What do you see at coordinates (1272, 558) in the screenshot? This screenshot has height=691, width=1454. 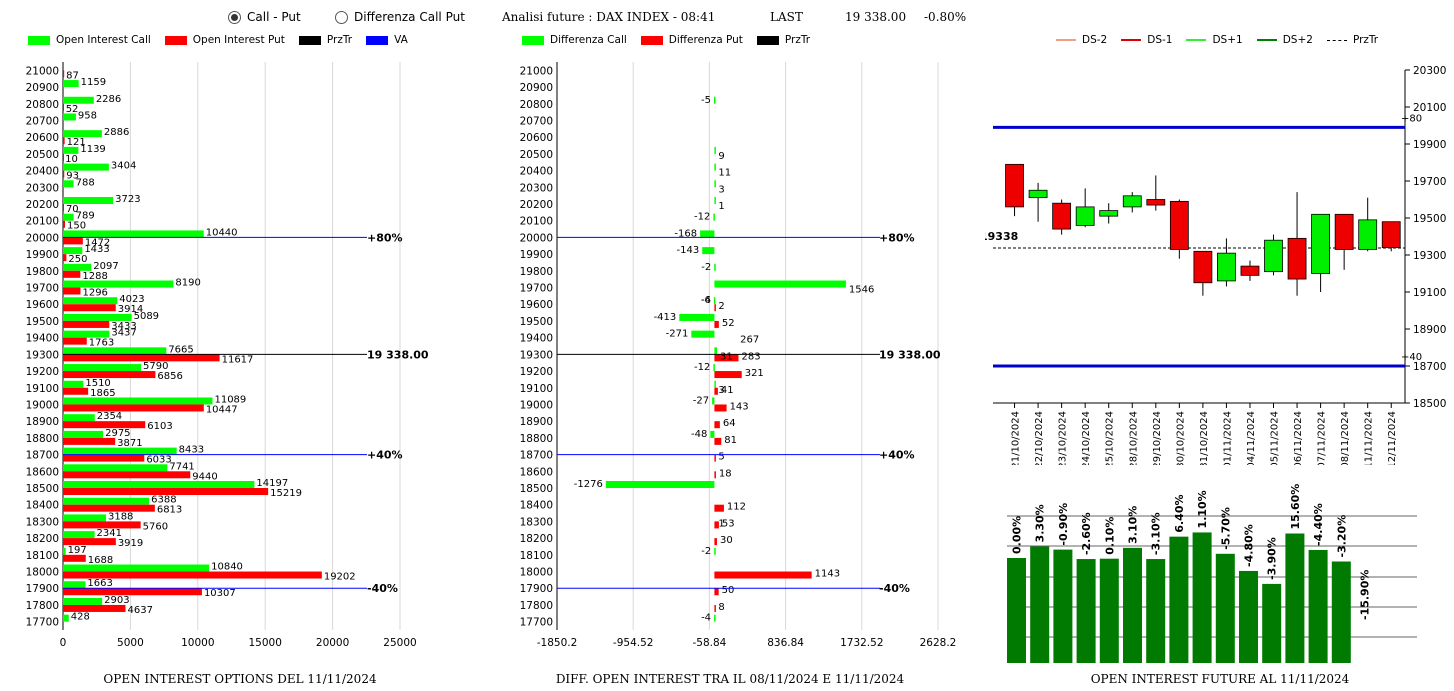 I see `pct-label: -3.90%` at bounding box center [1272, 558].